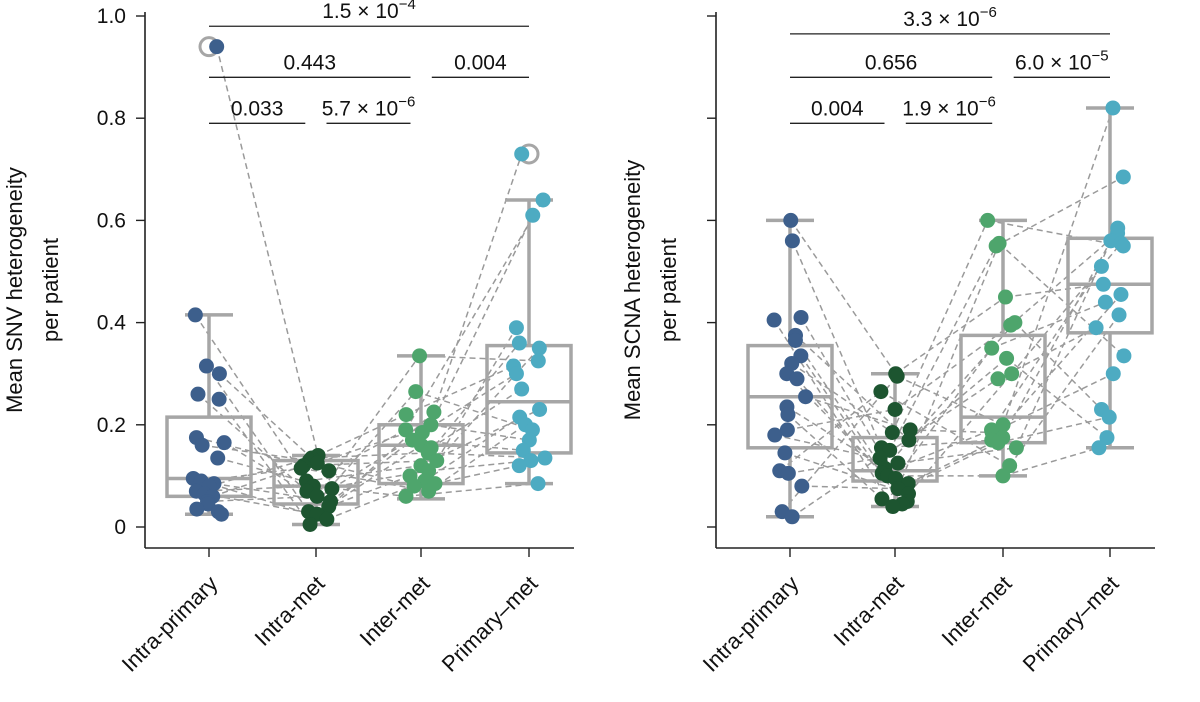  Describe the element at coordinates (111, 425) in the screenshot. I see `y-tick-label: 0.2` at that location.